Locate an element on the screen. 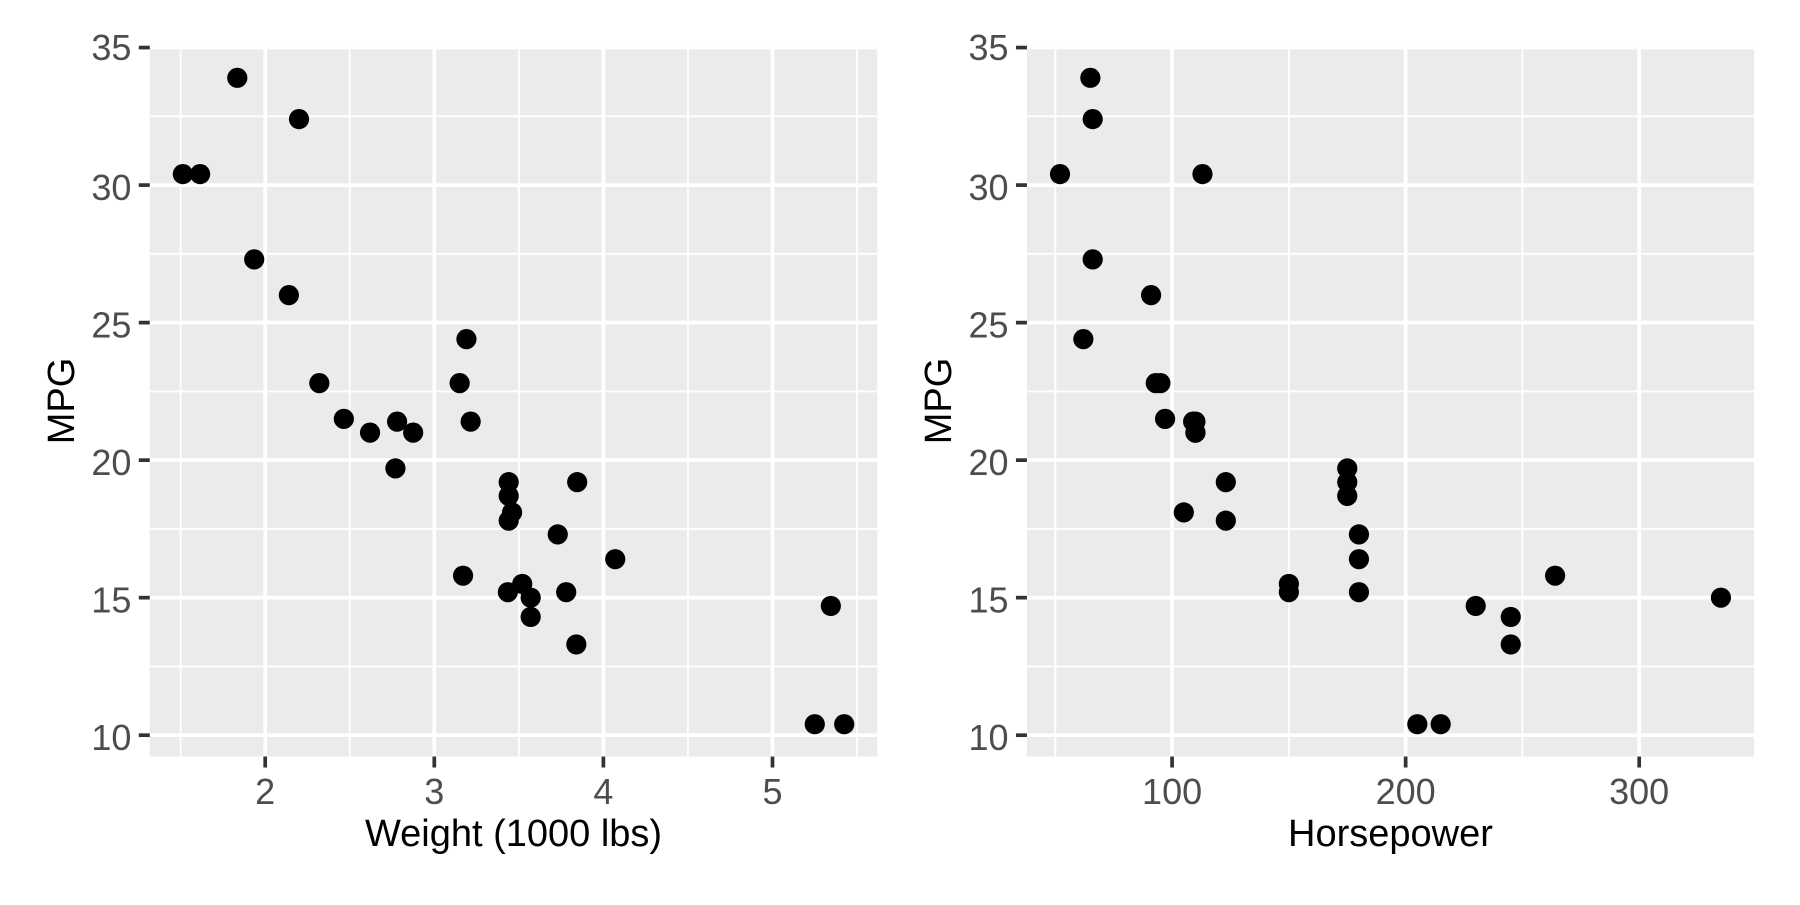  svg-text: 2 is located at coordinates (265, 791).